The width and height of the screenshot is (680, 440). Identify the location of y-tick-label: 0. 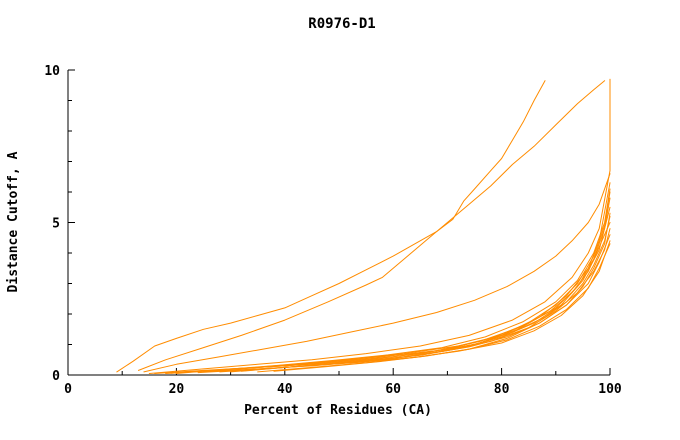
(56, 376).